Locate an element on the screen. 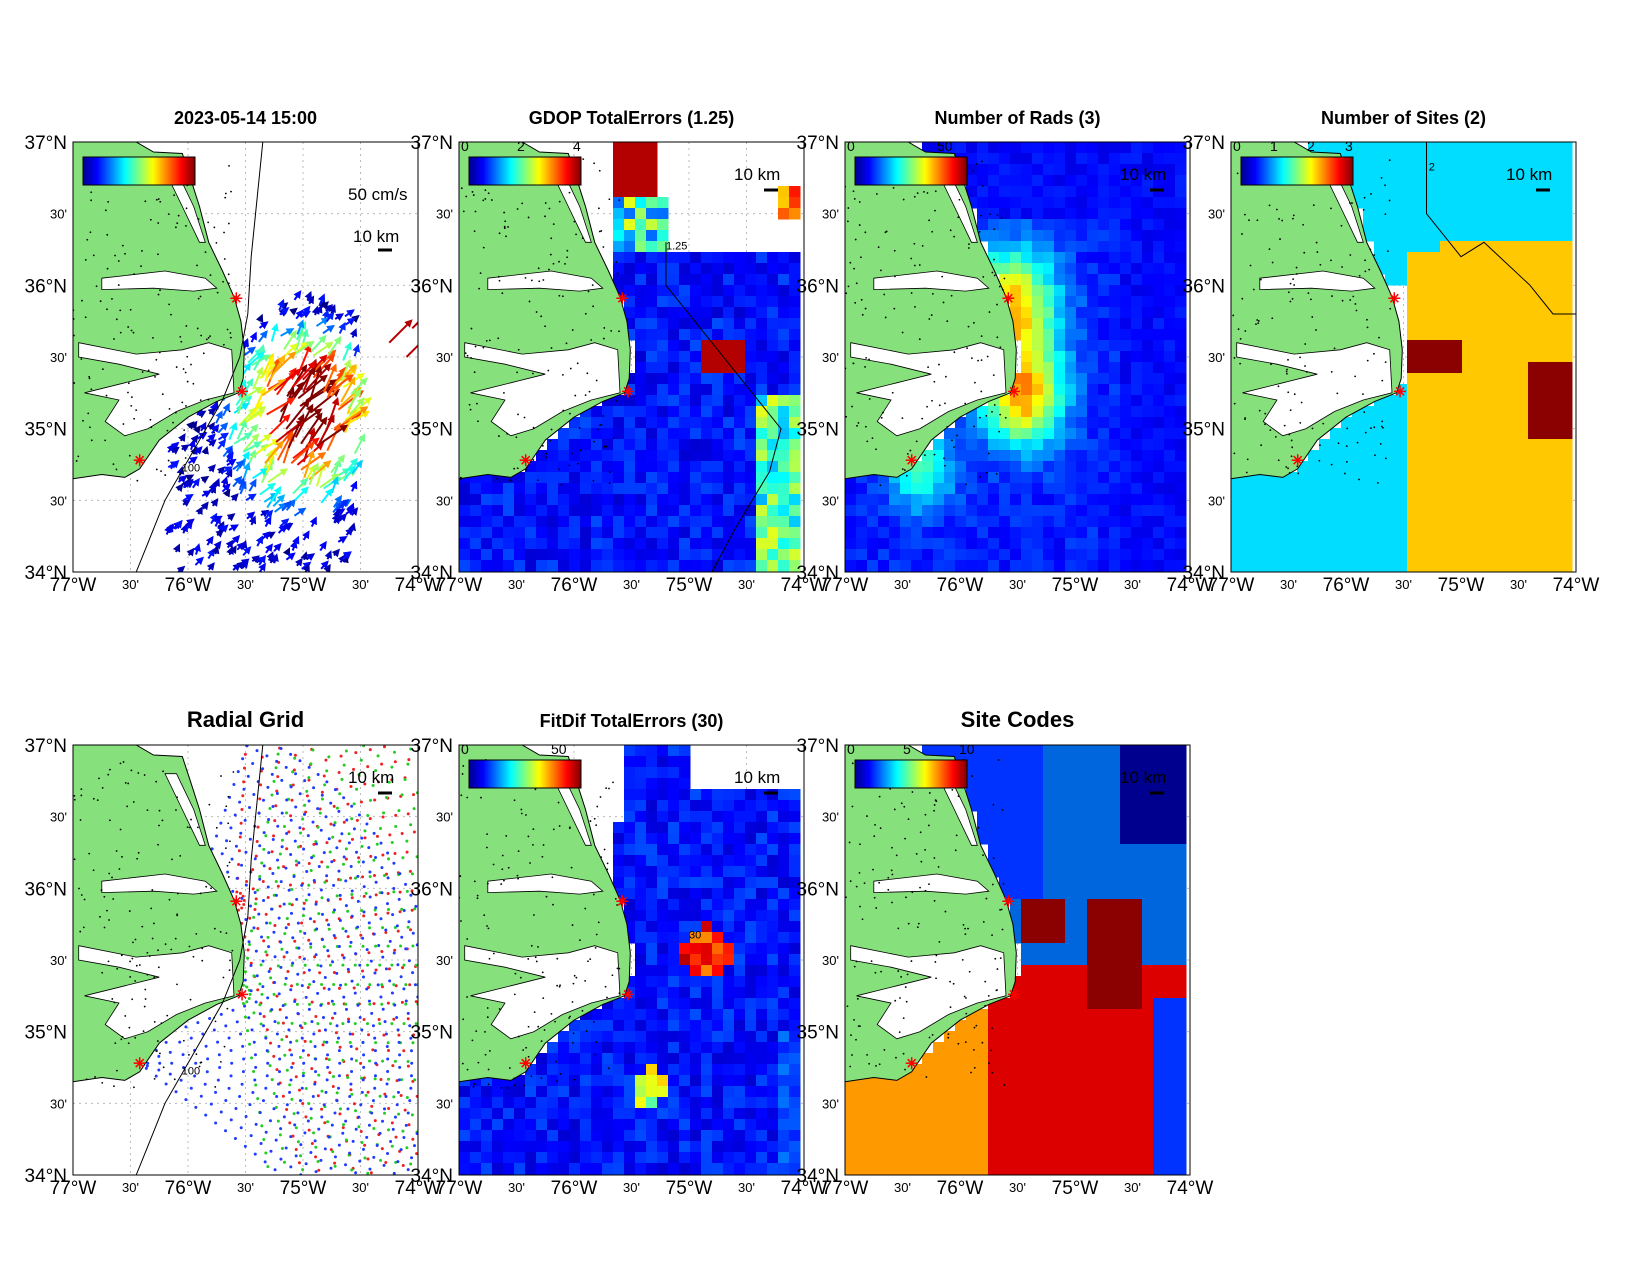 This screenshot has width=1650, height=1275. colorbar: 0 5 10 is located at coordinates (911, 765).